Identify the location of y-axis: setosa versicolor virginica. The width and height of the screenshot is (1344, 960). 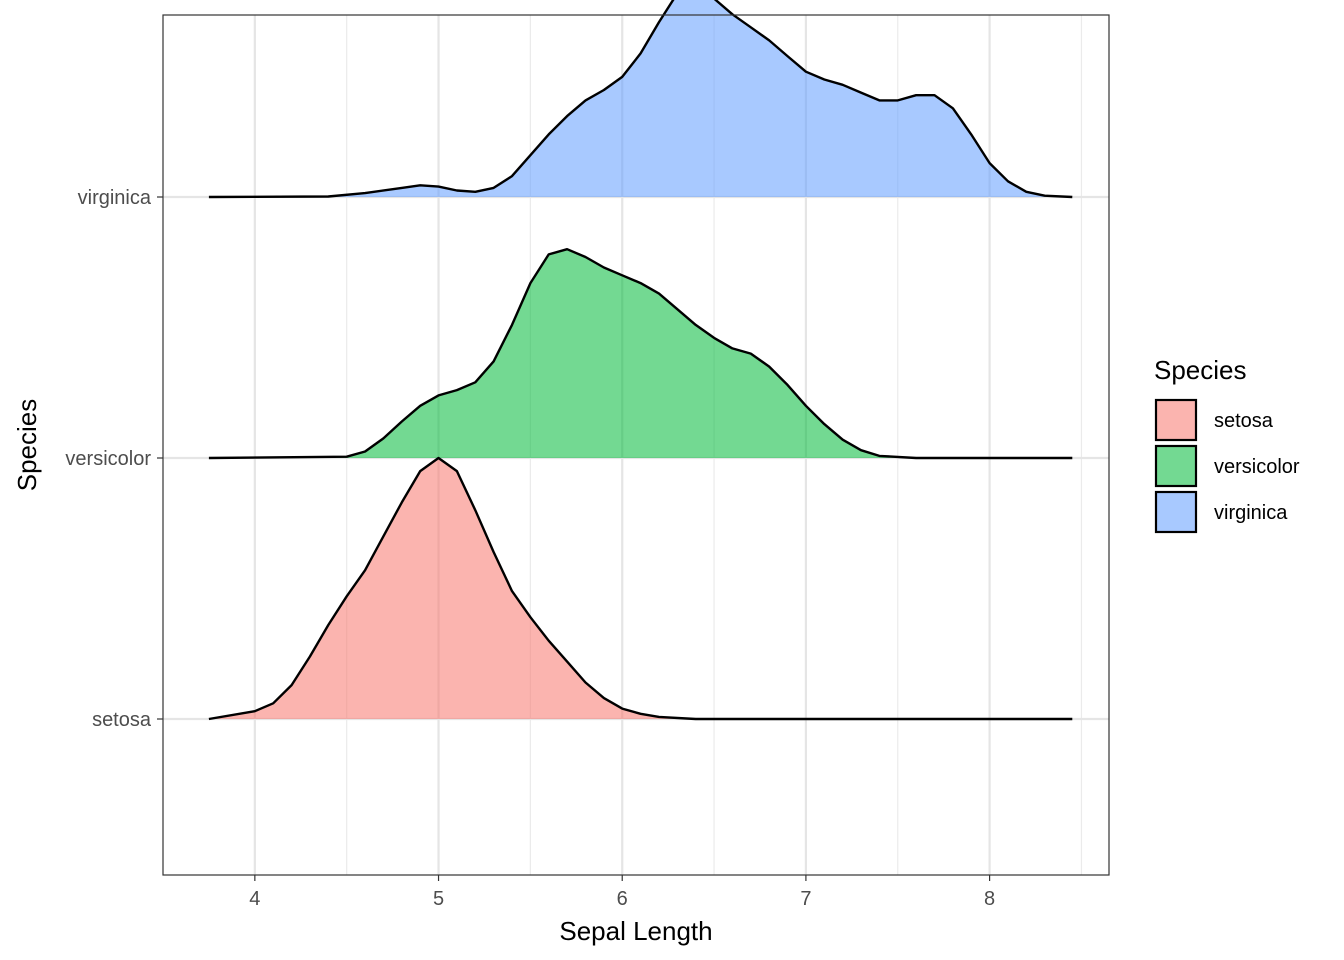
(114, 459).